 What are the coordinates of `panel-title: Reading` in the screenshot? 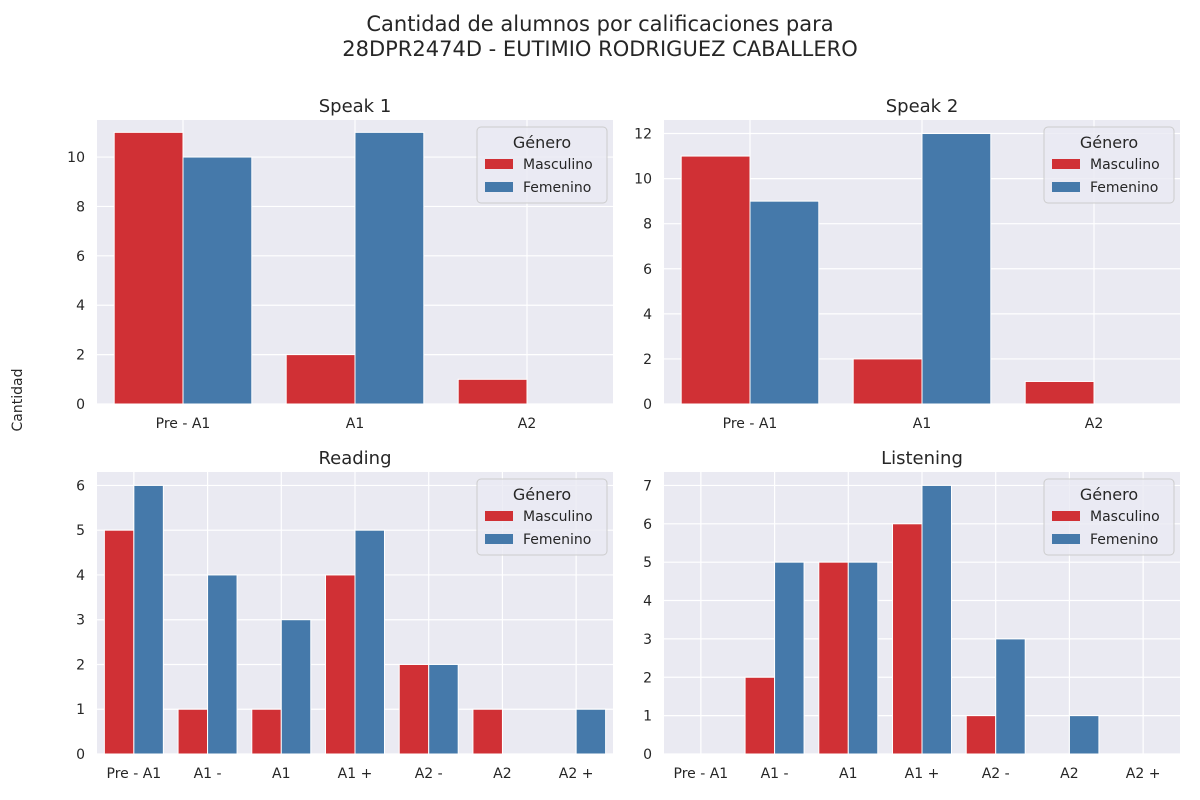 It's located at (354, 458).